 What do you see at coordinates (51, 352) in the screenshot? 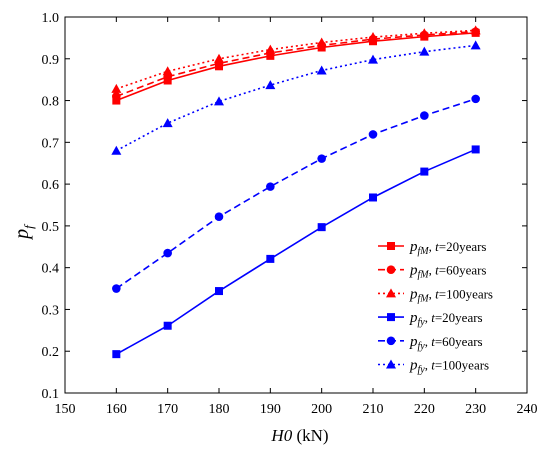
I see `y-tick-label: 0.2` at bounding box center [51, 352].